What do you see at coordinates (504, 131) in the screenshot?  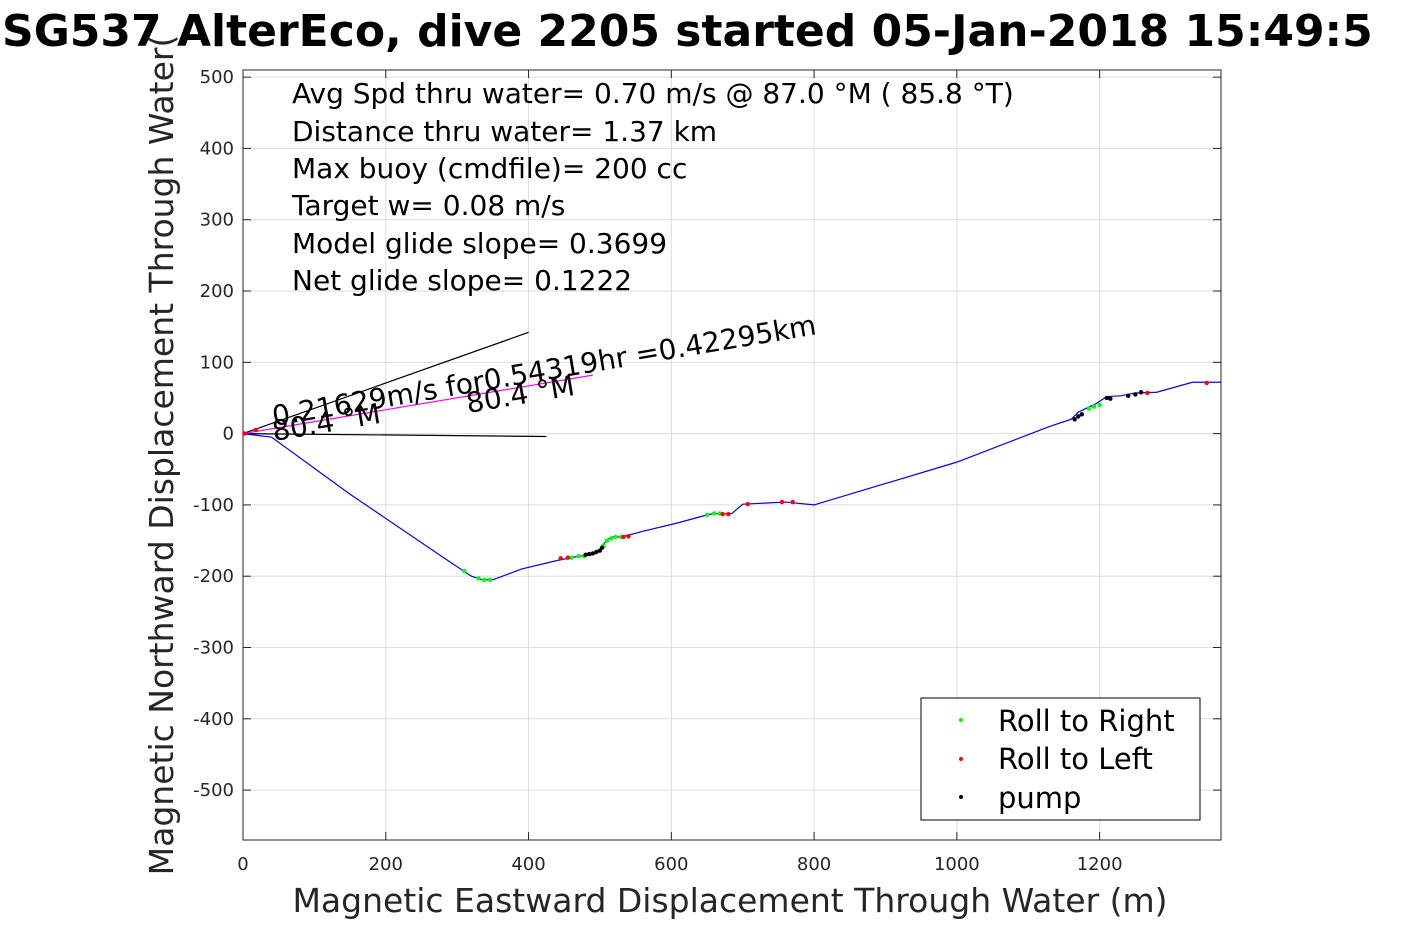 I see `annotation-distance: Distance thru water= 1.37 km` at bounding box center [504, 131].